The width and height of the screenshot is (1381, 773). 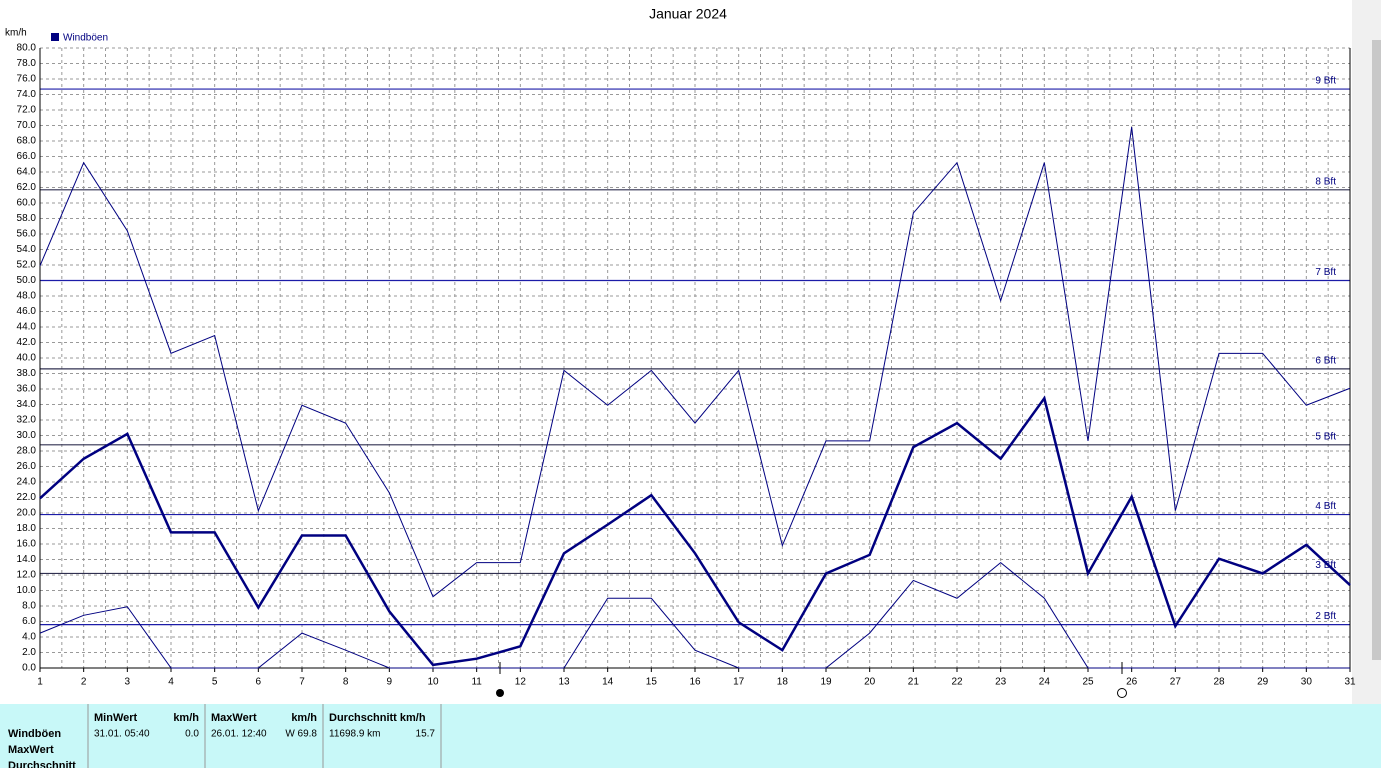 I want to click on x-tick-label: 12, so click(x=521, y=682).